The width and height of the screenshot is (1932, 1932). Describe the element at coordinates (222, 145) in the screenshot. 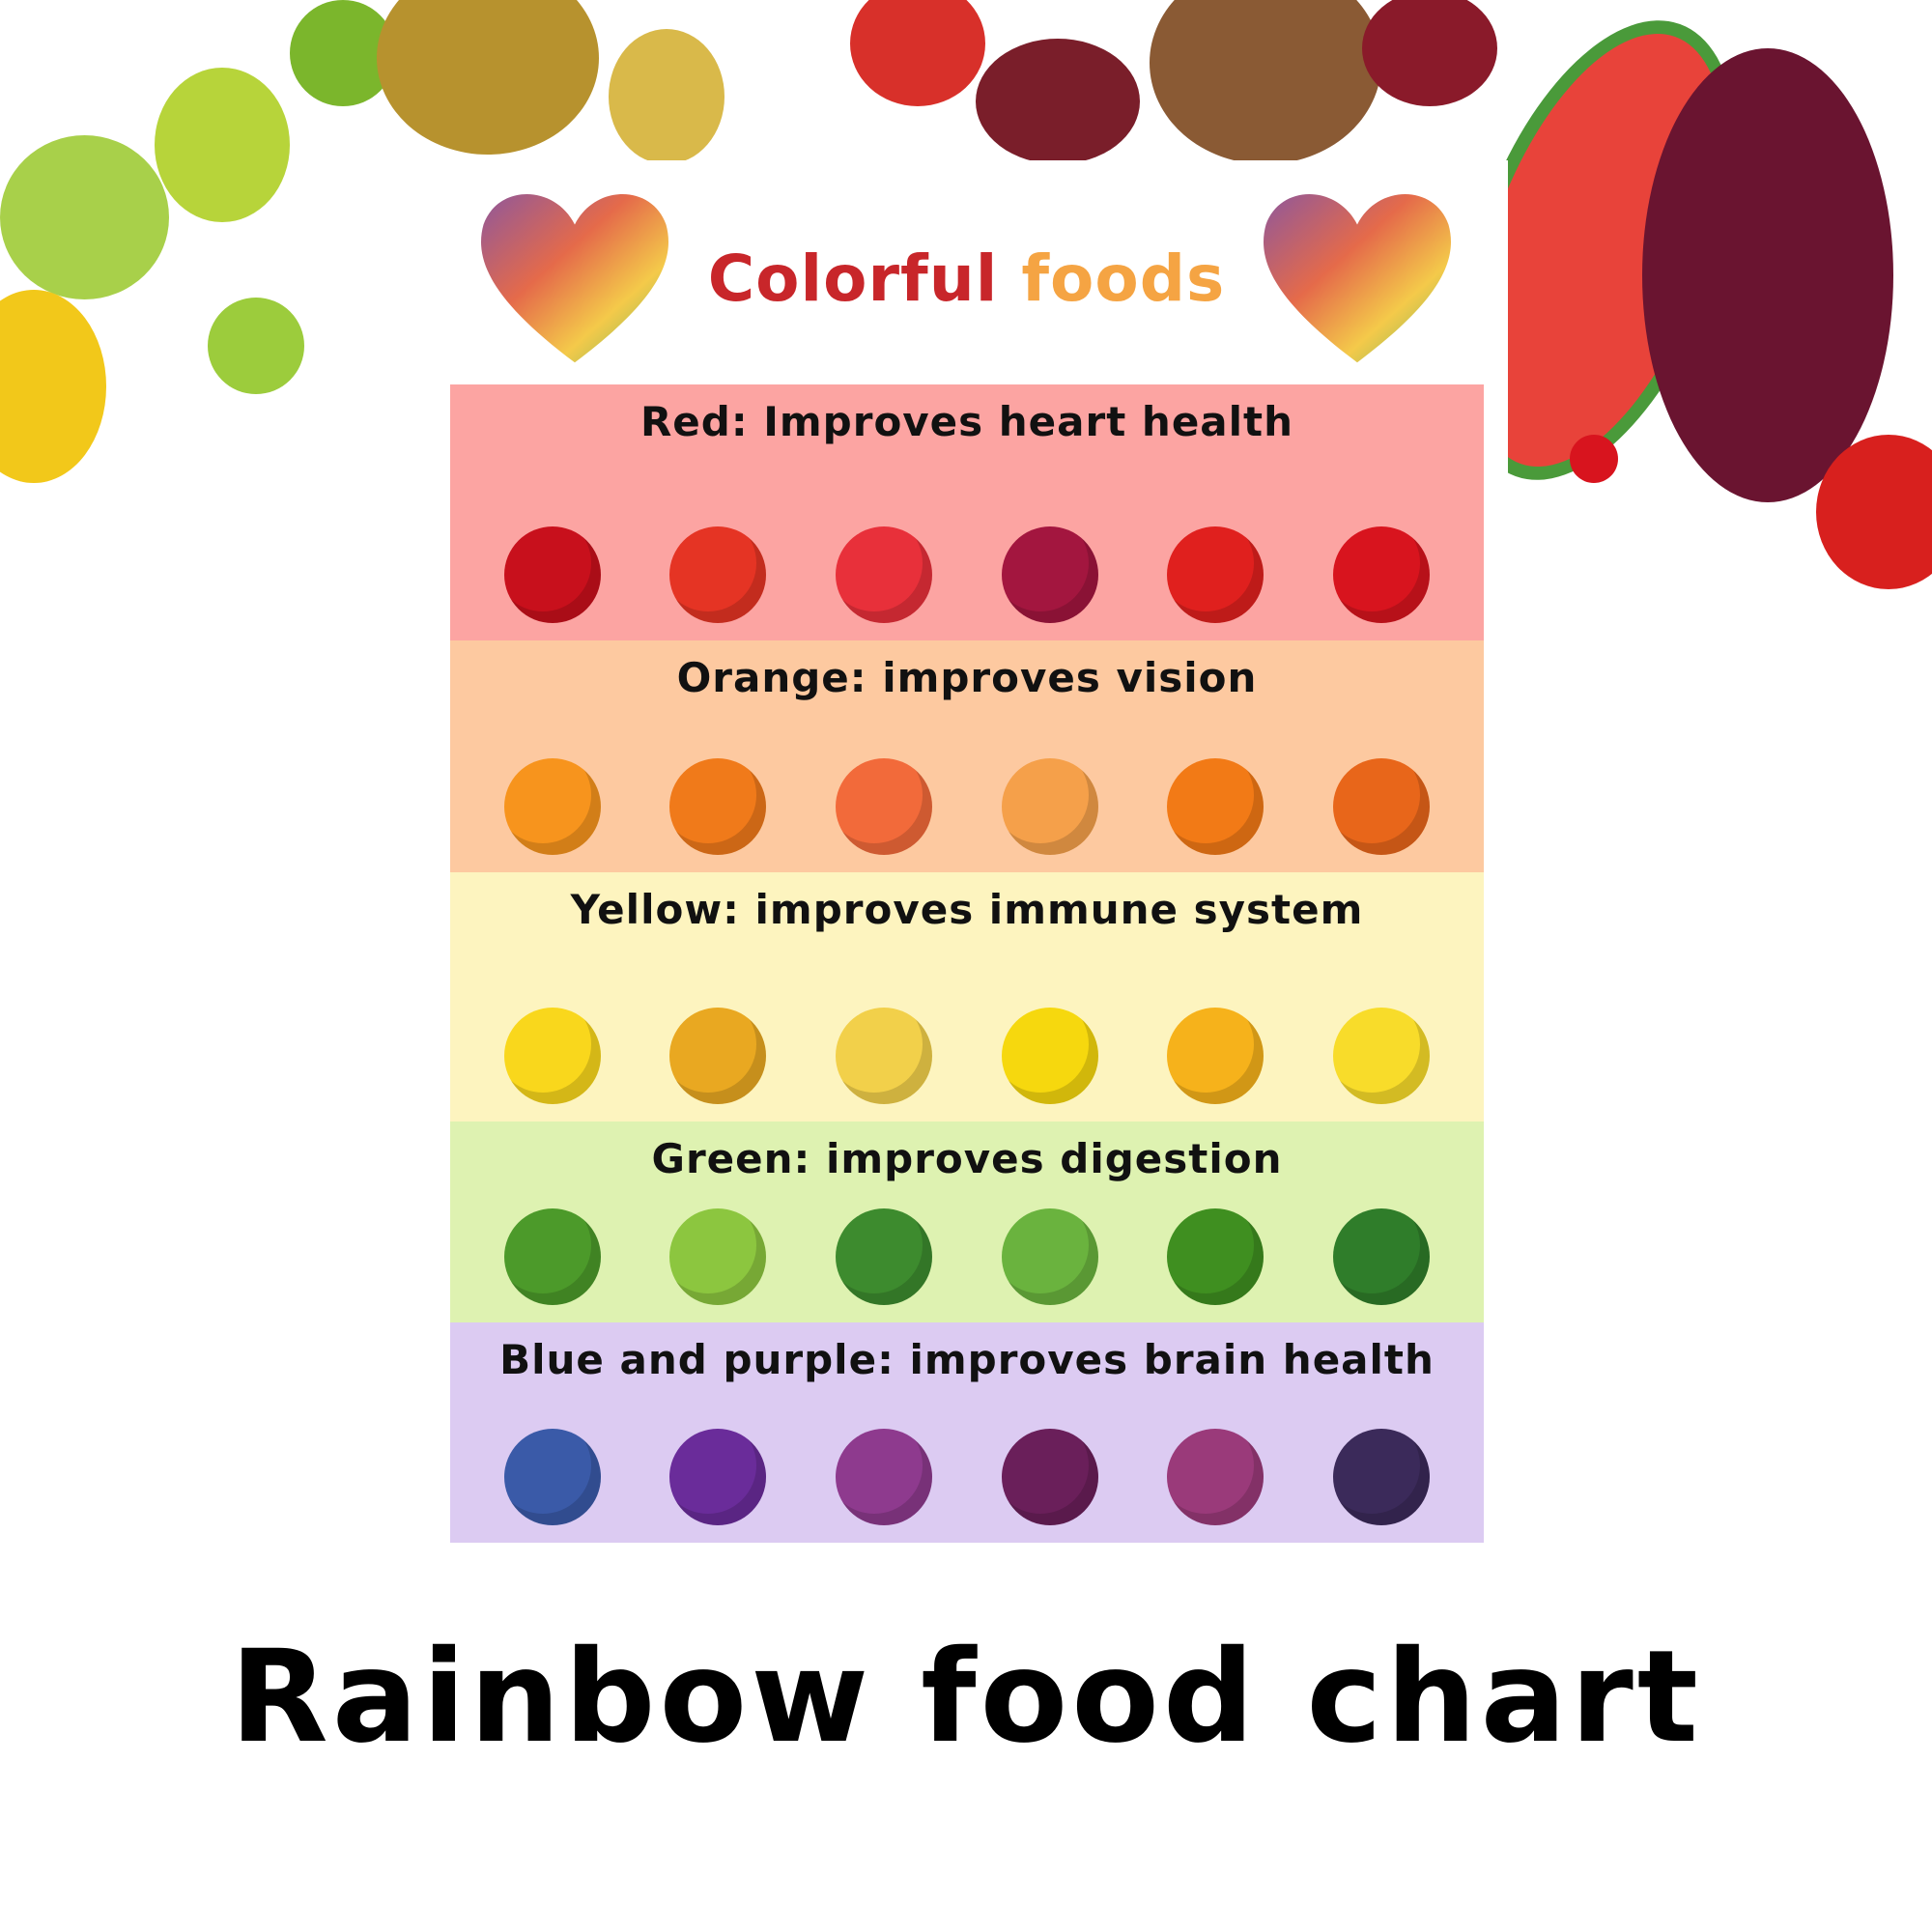

I see `starfruit-icon` at that location.